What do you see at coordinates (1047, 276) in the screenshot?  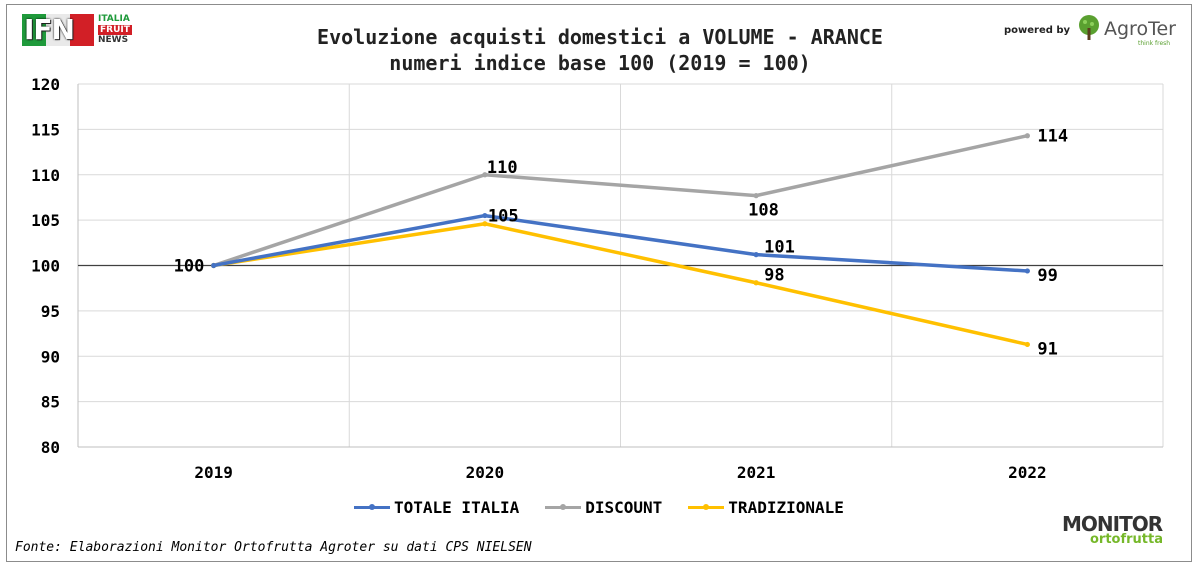 I see `data-label-totale_italia: 99` at bounding box center [1047, 276].